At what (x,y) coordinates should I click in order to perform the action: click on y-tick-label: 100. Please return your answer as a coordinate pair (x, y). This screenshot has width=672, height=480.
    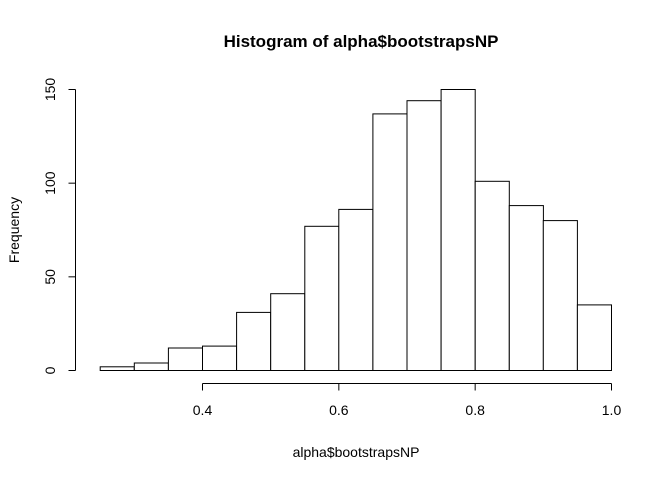
    Looking at the image, I should click on (50, 183).